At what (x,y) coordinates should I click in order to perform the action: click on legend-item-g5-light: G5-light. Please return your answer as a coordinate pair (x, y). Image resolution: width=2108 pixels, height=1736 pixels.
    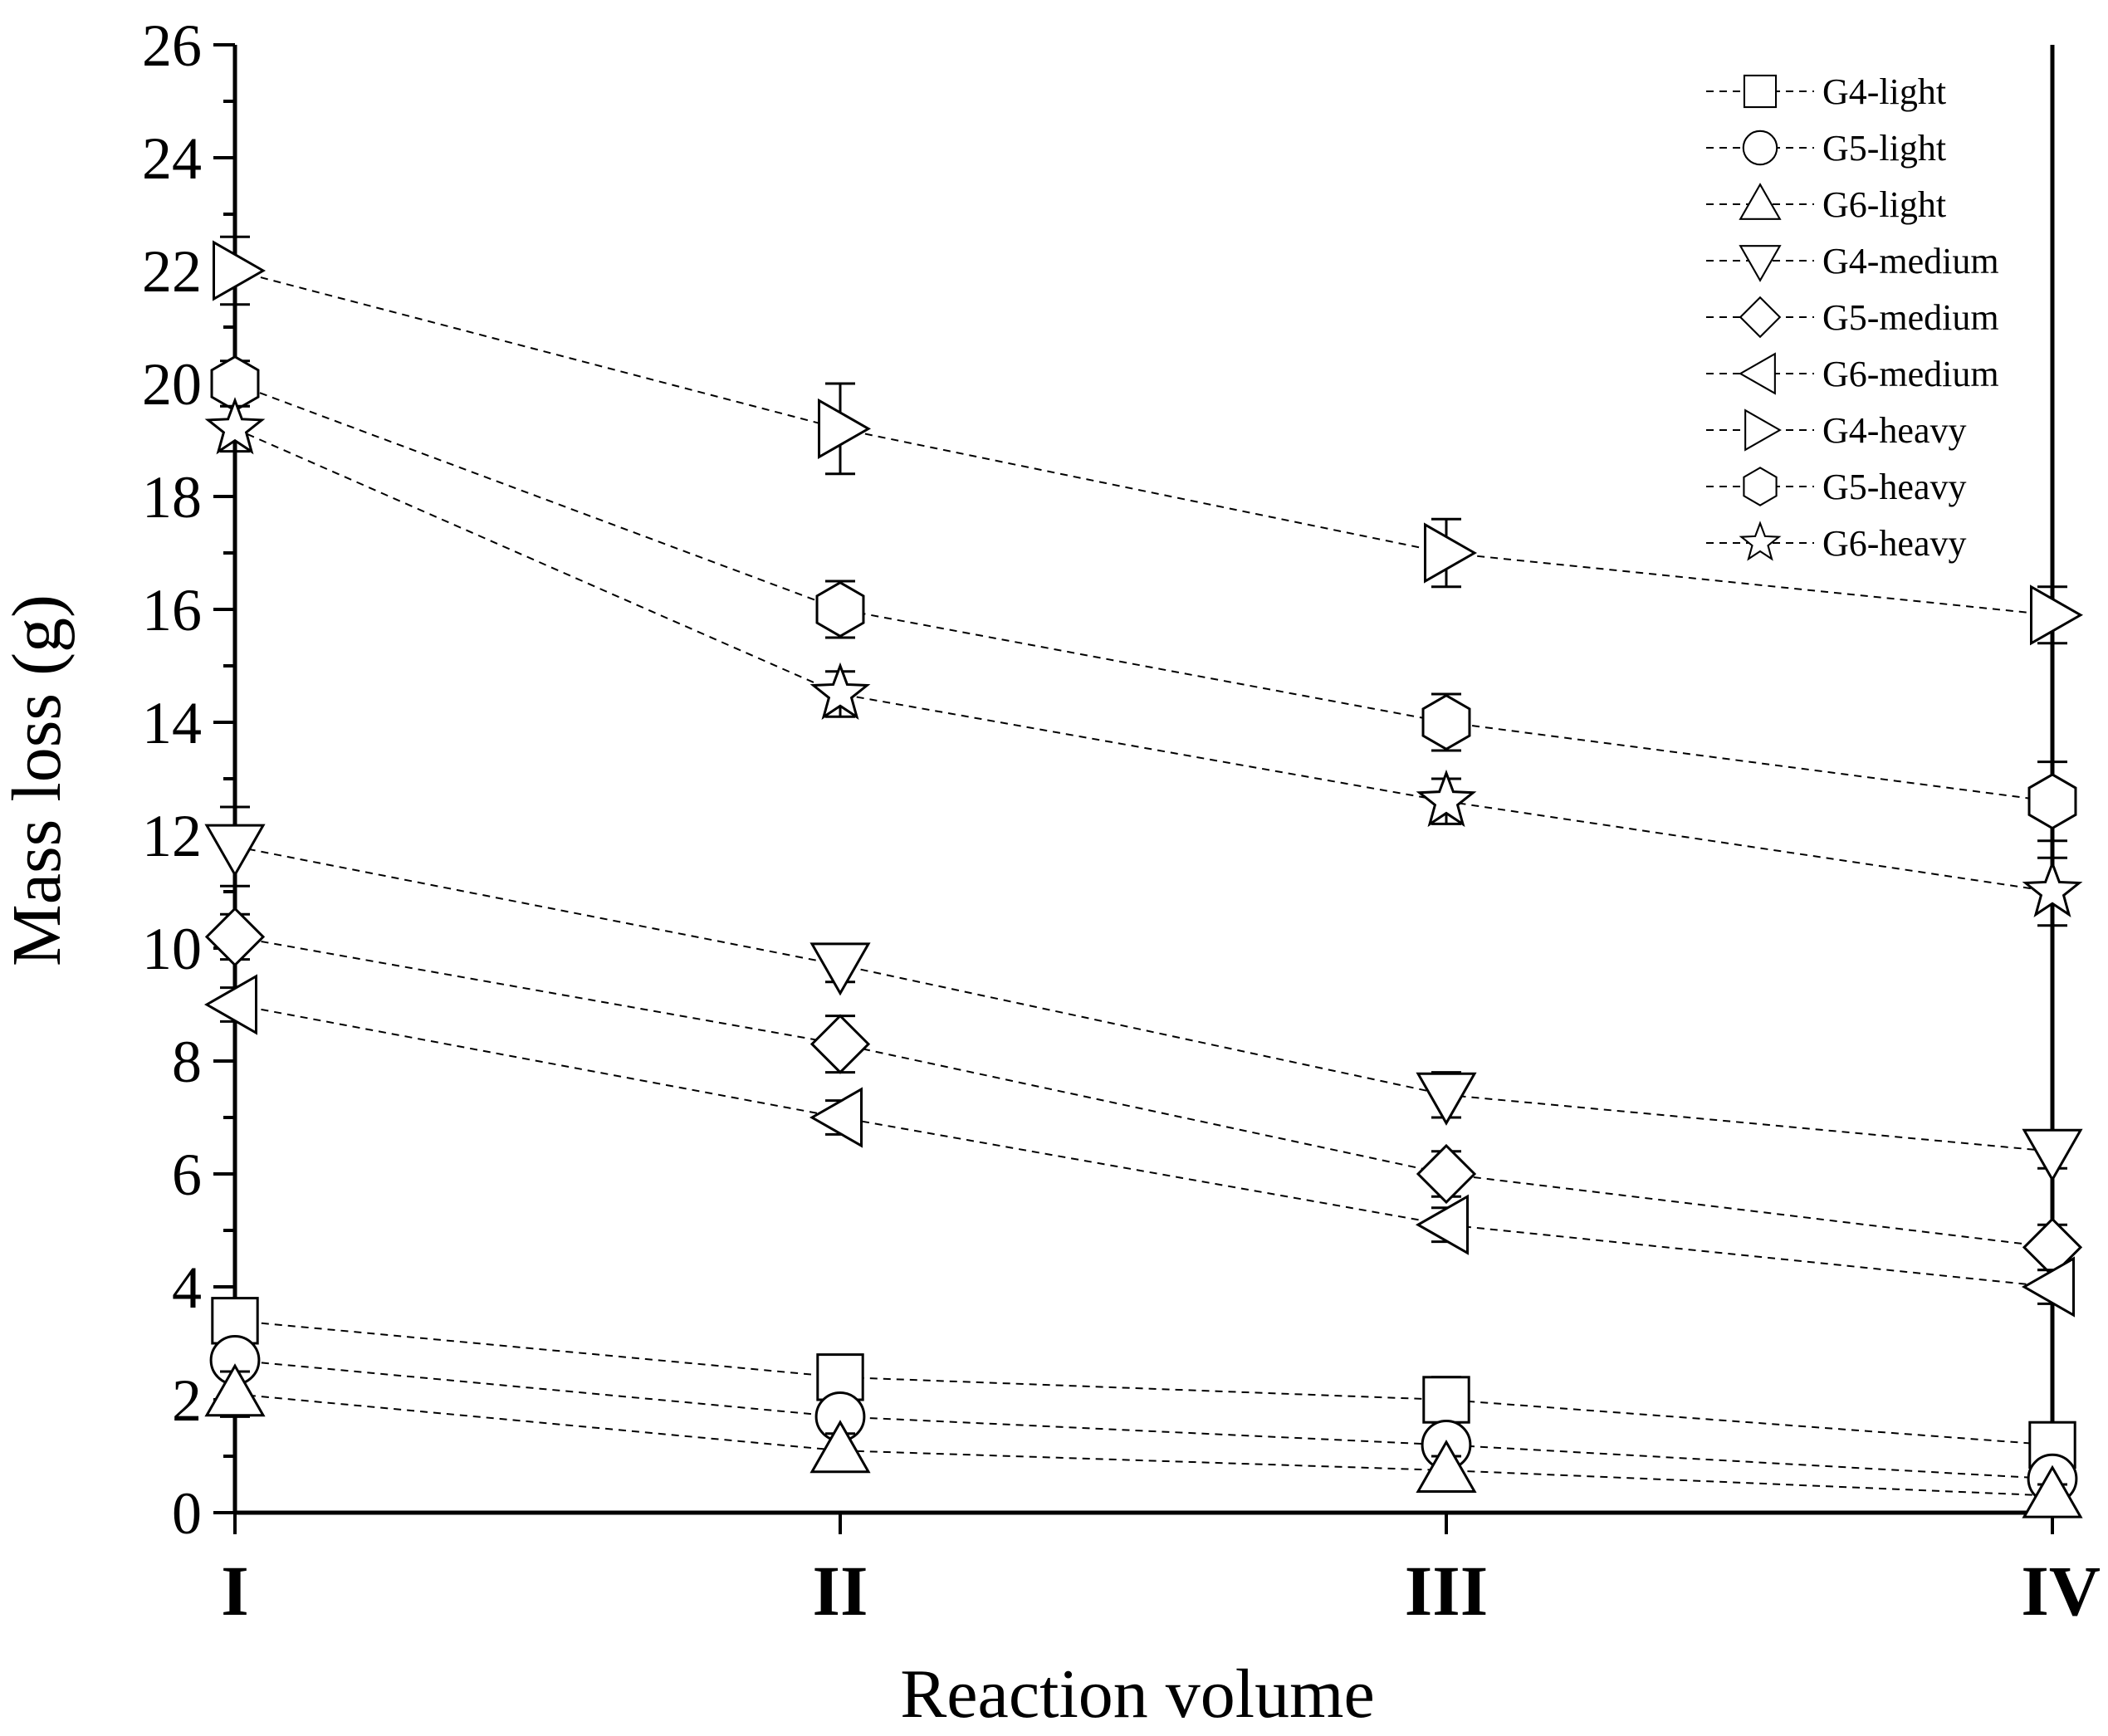
    Looking at the image, I should click on (1826, 148).